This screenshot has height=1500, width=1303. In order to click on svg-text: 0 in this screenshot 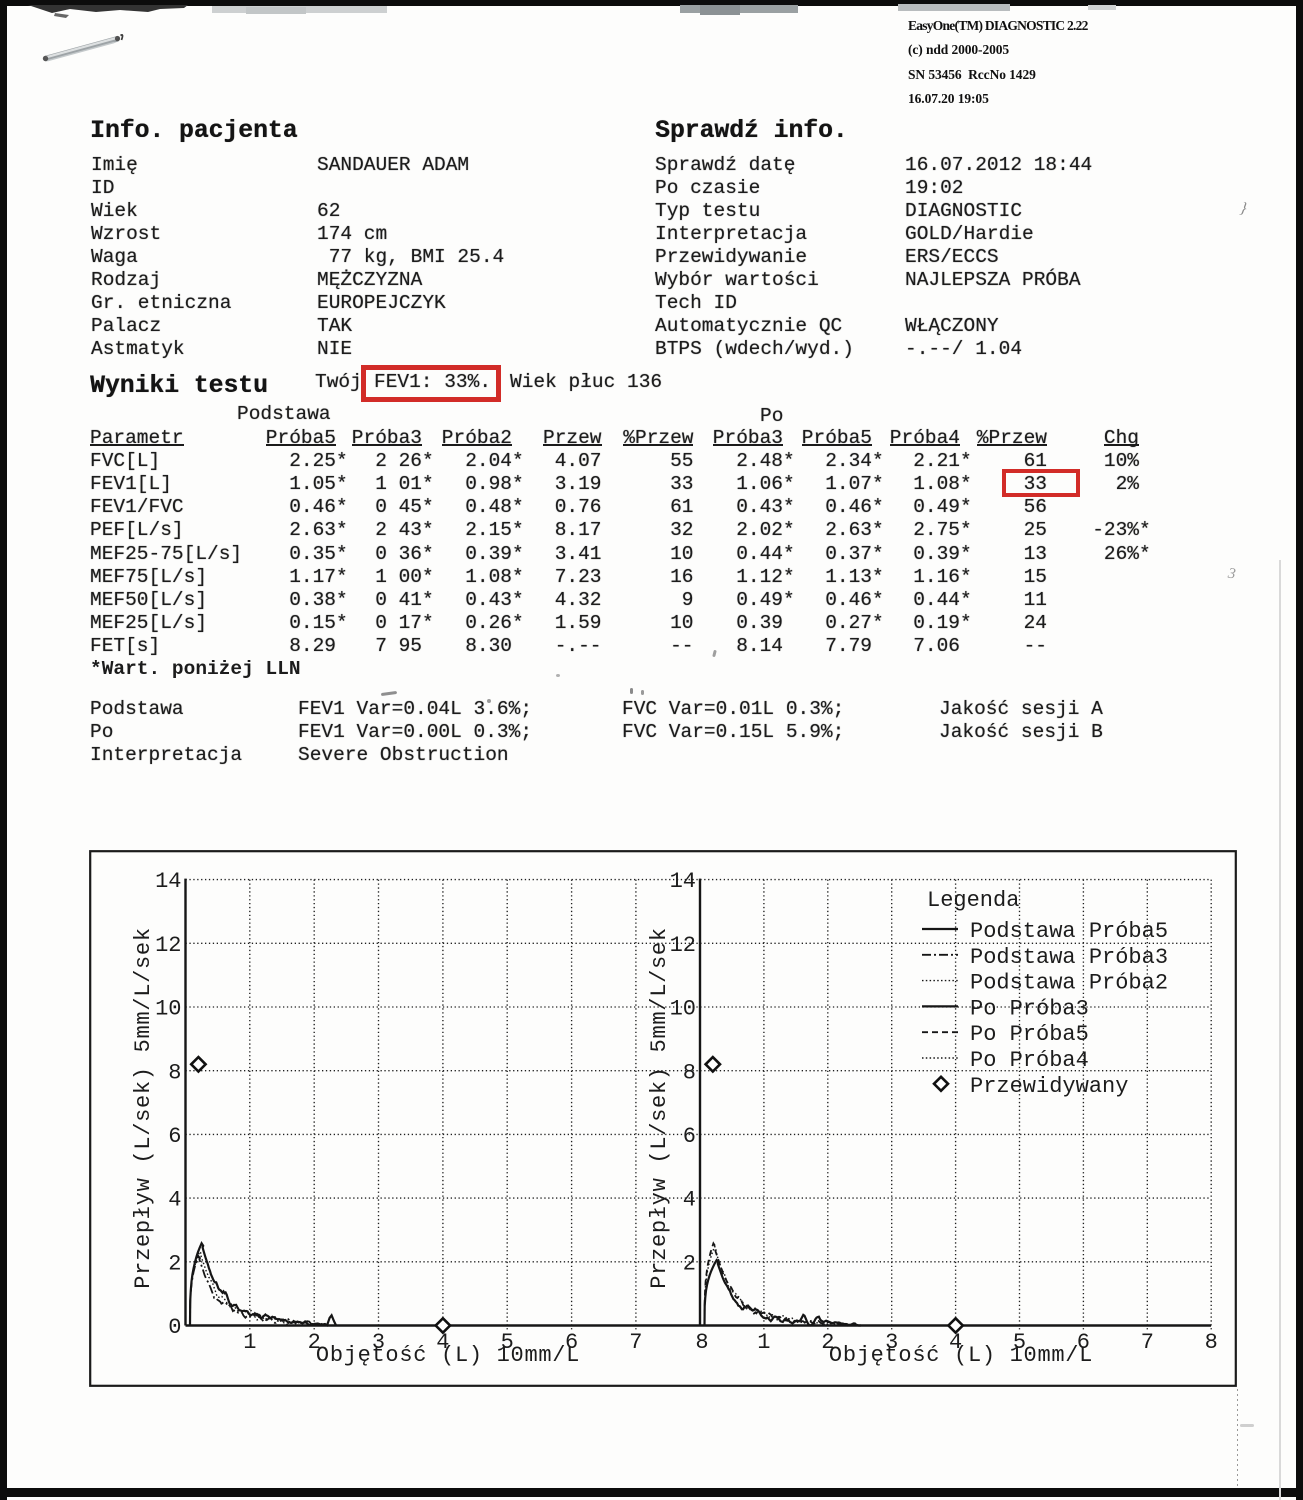, I will do `click(174, 1327)`.